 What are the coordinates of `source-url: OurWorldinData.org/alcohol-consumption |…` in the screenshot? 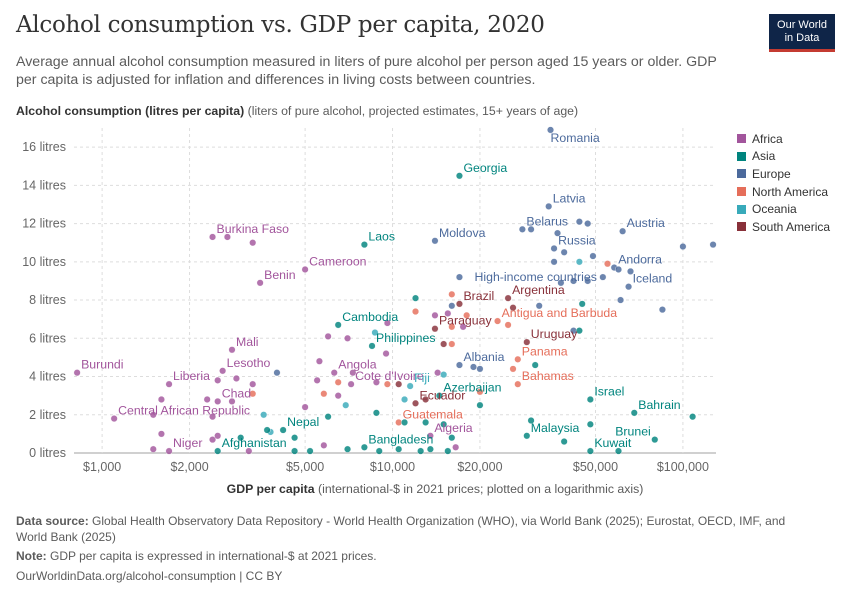 It's located at (149, 575).